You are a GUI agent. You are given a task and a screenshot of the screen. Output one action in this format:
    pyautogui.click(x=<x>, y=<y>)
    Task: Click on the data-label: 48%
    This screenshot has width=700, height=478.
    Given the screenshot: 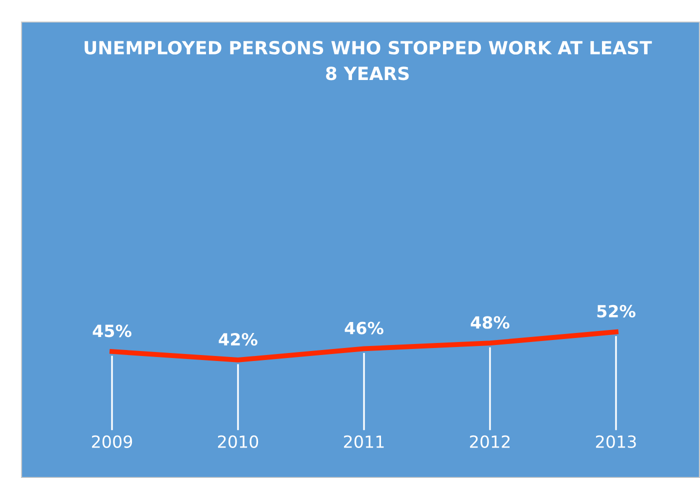 What is the action you would take?
    pyautogui.click(x=490, y=322)
    